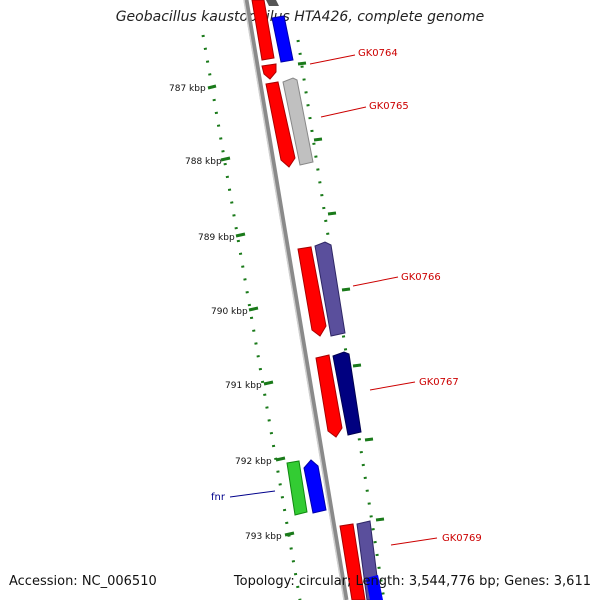 The height and width of the screenshot is (600, 600). What do you see at coordinates (229, 312) in the screenshot?
I see `tick-label-790: 790 kbp` at bounding box center [229, 312].